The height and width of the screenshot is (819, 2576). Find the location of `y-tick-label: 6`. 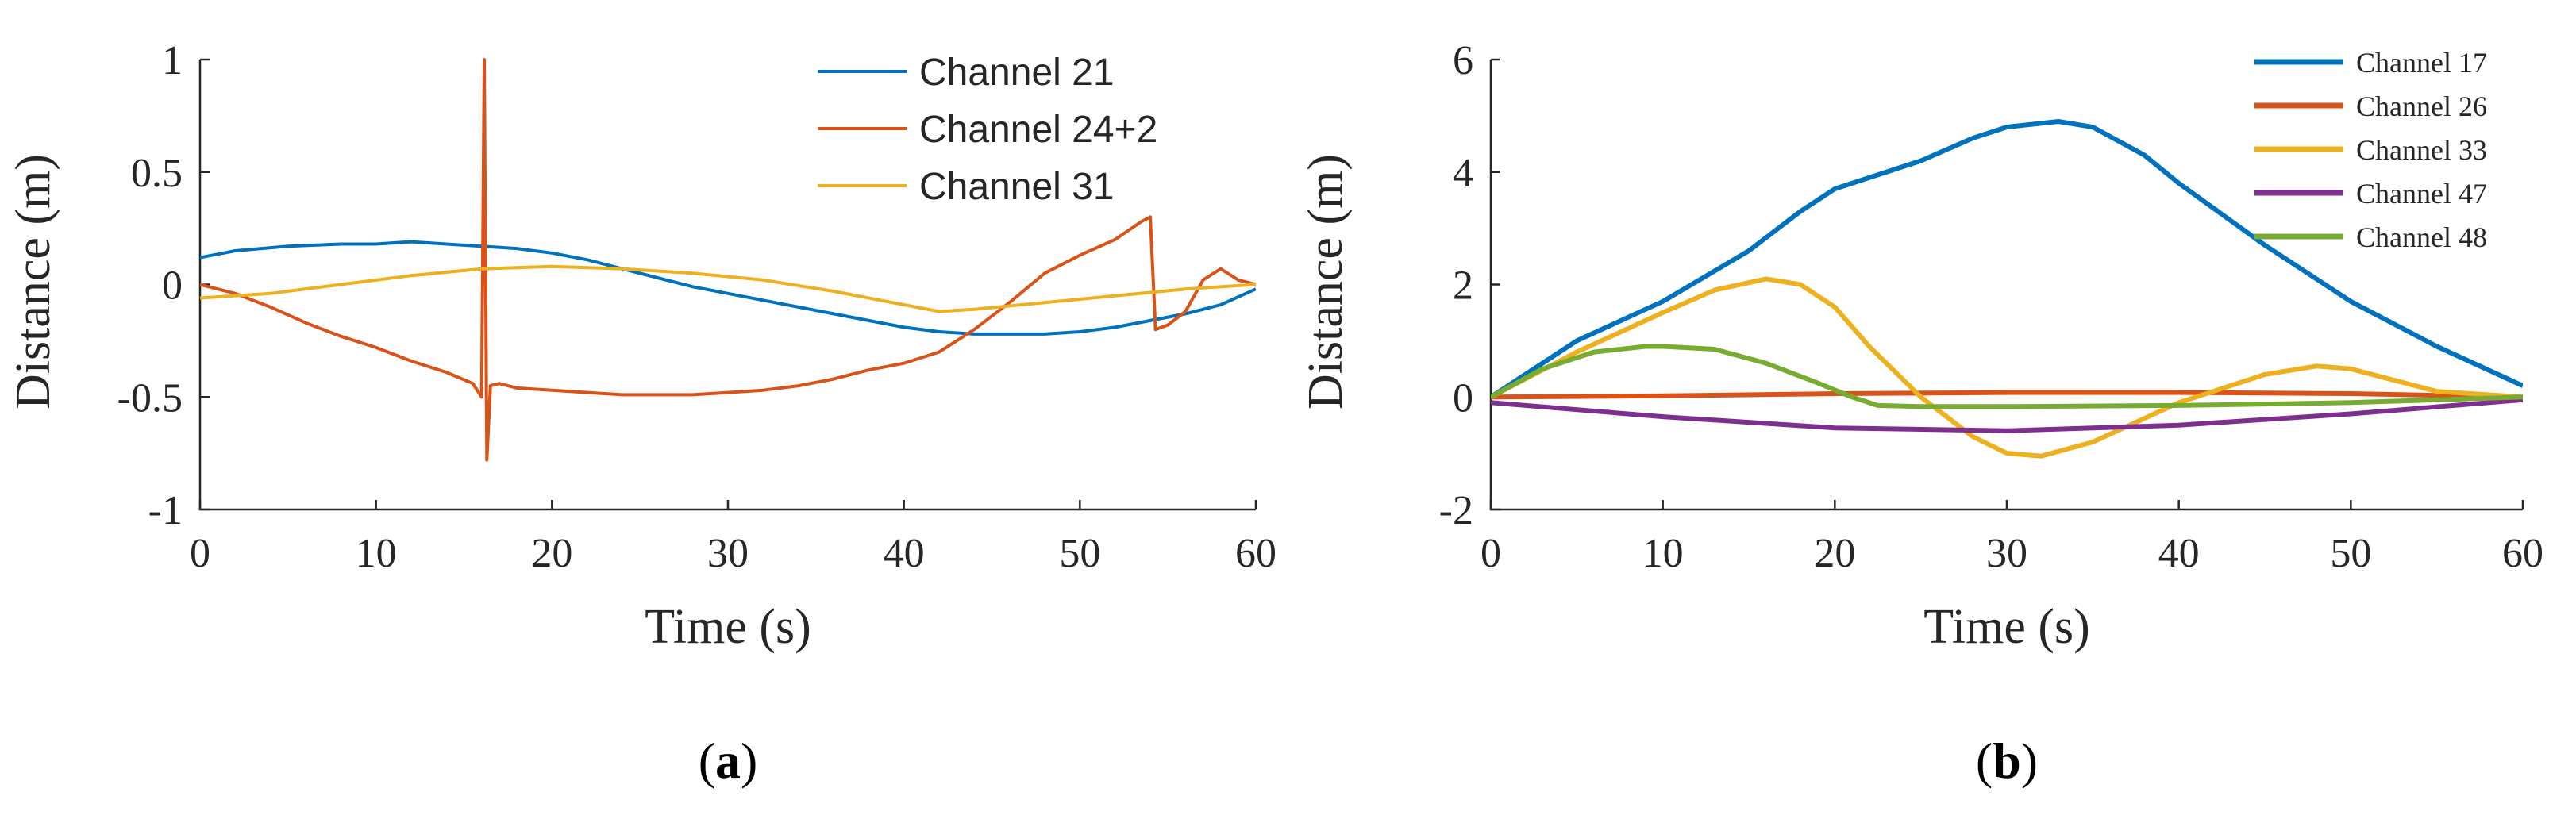

y-tick-label: 6 is located at coordinates (1463, 60).